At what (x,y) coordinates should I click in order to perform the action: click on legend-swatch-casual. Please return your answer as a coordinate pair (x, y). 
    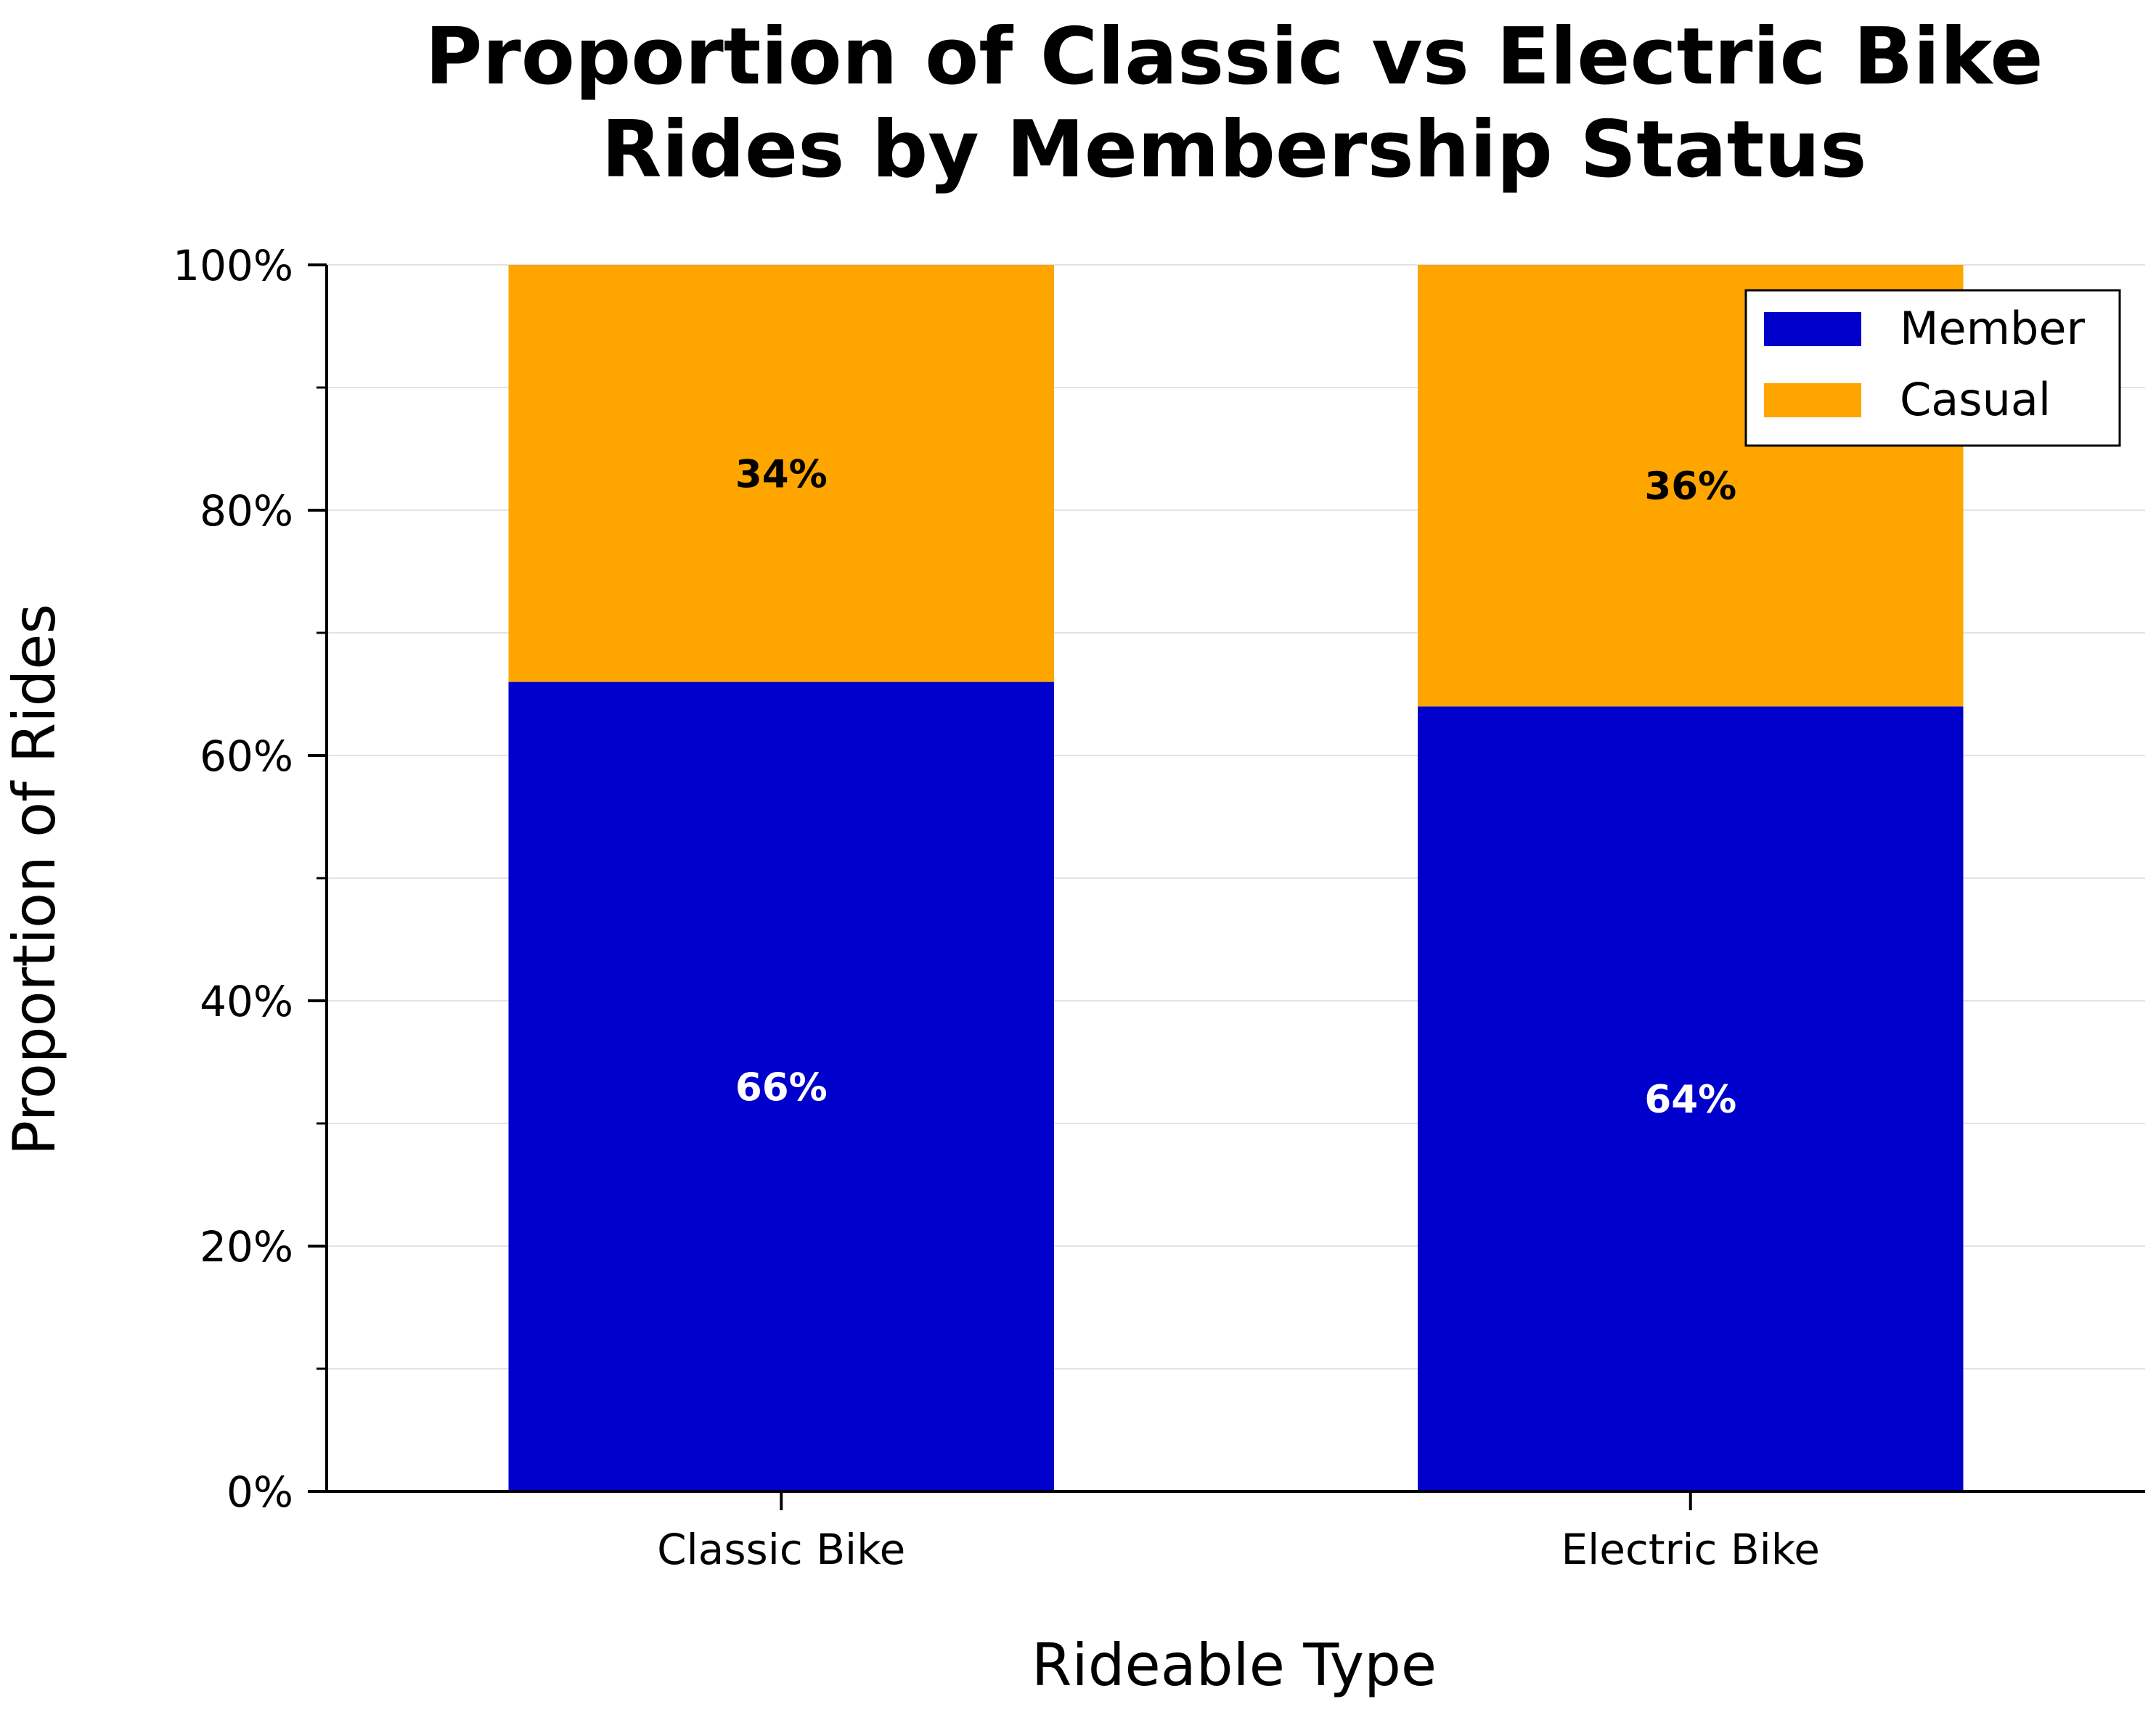
    Looking at the image, I should click on (1813, 400).